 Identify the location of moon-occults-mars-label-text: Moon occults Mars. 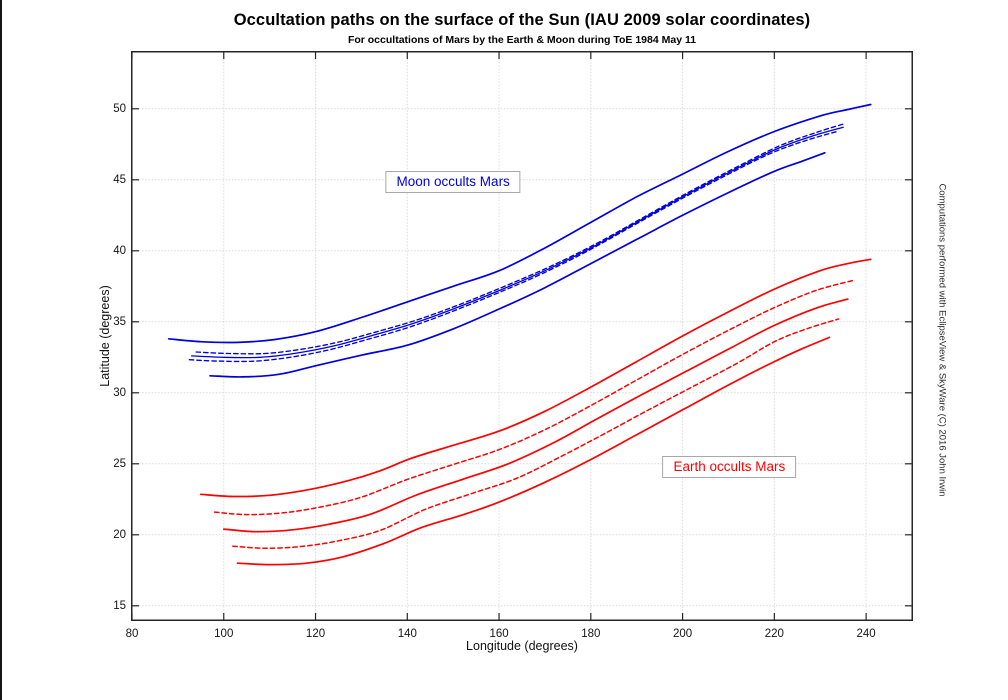
(453, 181).